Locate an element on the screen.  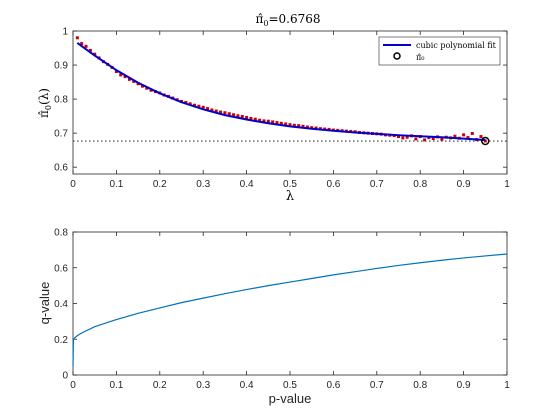
bottom-xtick-label: 0.5 is located at coordinates (290, 385).